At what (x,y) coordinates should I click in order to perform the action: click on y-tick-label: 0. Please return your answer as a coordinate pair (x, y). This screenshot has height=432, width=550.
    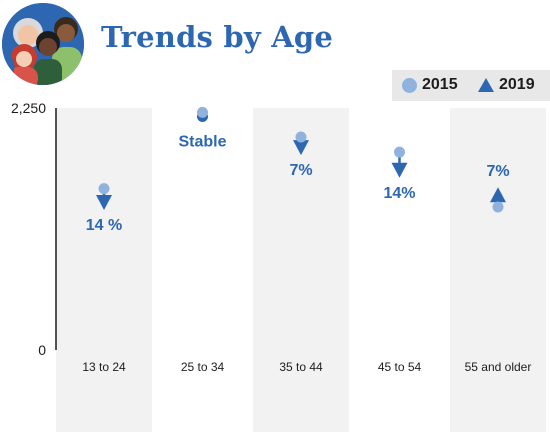
    Looking at the image, I should click on (42, 350).